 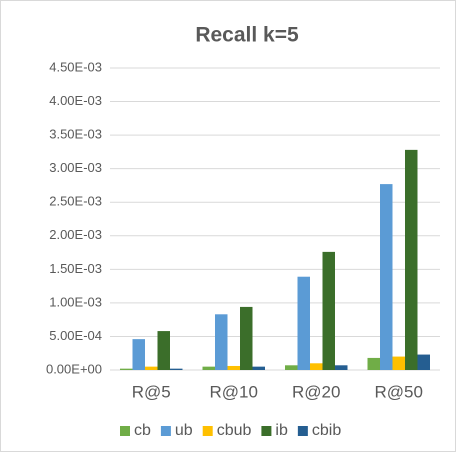 I want to click on y-tick-label: 0.00E+00, so click(x=74, y=368).